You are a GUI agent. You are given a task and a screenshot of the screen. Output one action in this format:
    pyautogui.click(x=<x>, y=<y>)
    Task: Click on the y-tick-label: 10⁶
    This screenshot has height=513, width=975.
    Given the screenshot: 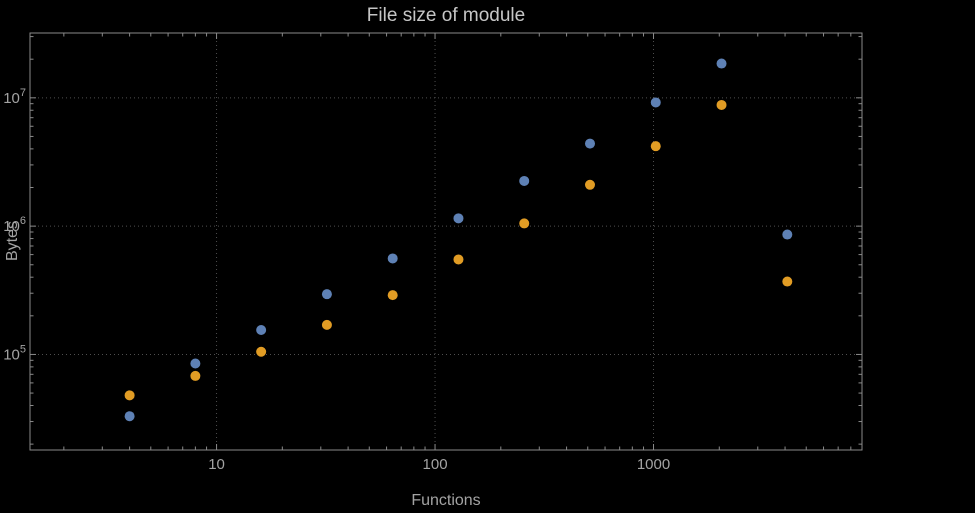 What is the action you would take?
    pyautogui.click(x=14, y=225)
    